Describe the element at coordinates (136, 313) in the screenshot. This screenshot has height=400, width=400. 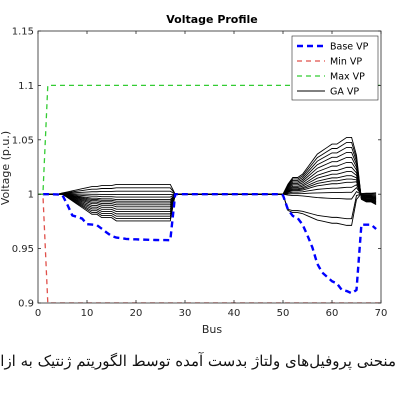
I see `x-tick-label: 20` at that location.